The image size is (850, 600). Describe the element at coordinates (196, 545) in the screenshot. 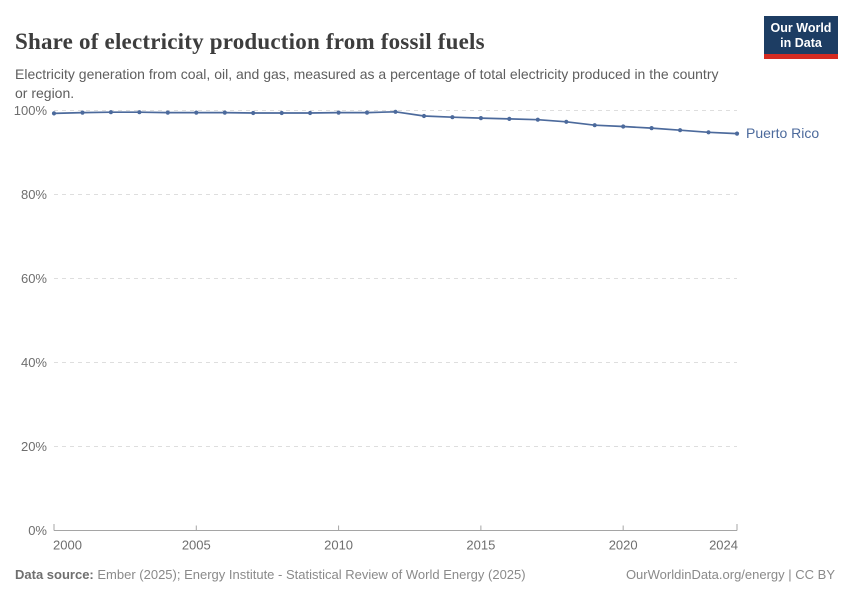

I see `x-tick-label: 2005` at that location.